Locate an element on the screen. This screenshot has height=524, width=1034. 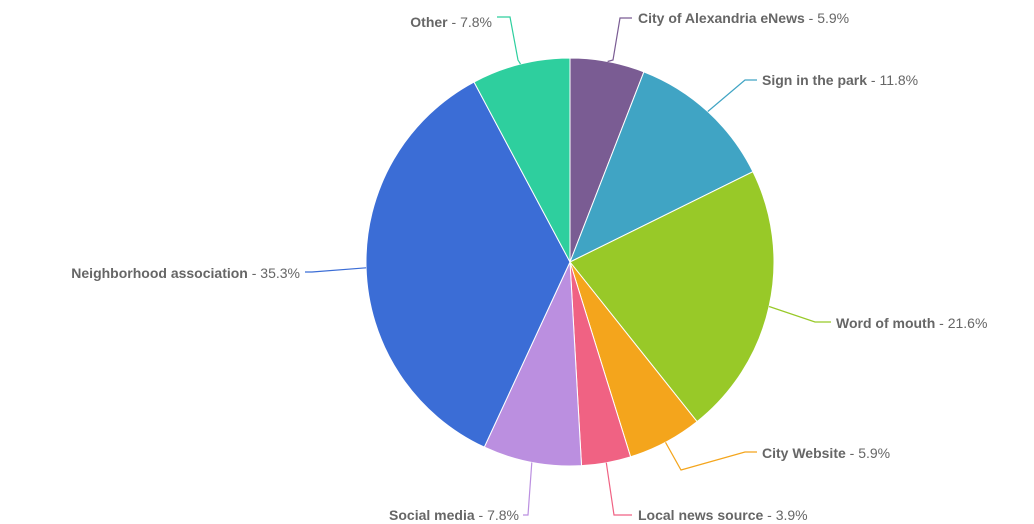
label-local-news-source: Local news source - 3.9% is located at coordinates (723, 515).